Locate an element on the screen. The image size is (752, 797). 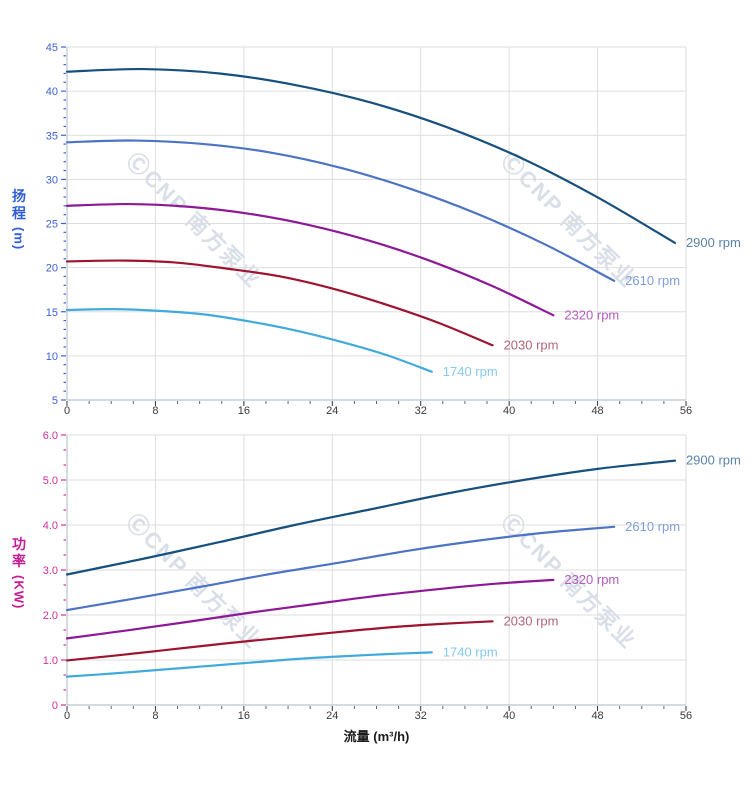
head-vs-flow-curve-1740-rpm is located at coordinates (249, 340).